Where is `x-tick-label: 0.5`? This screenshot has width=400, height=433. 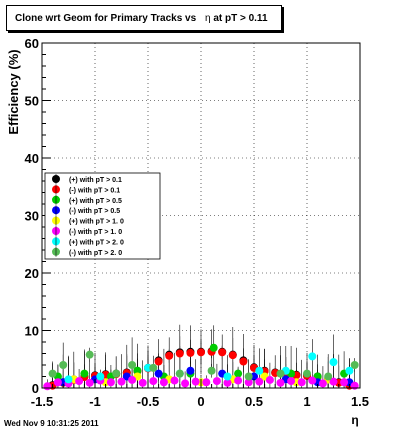
x-tick-label: 0.5 is located at coordinates (254, 401).